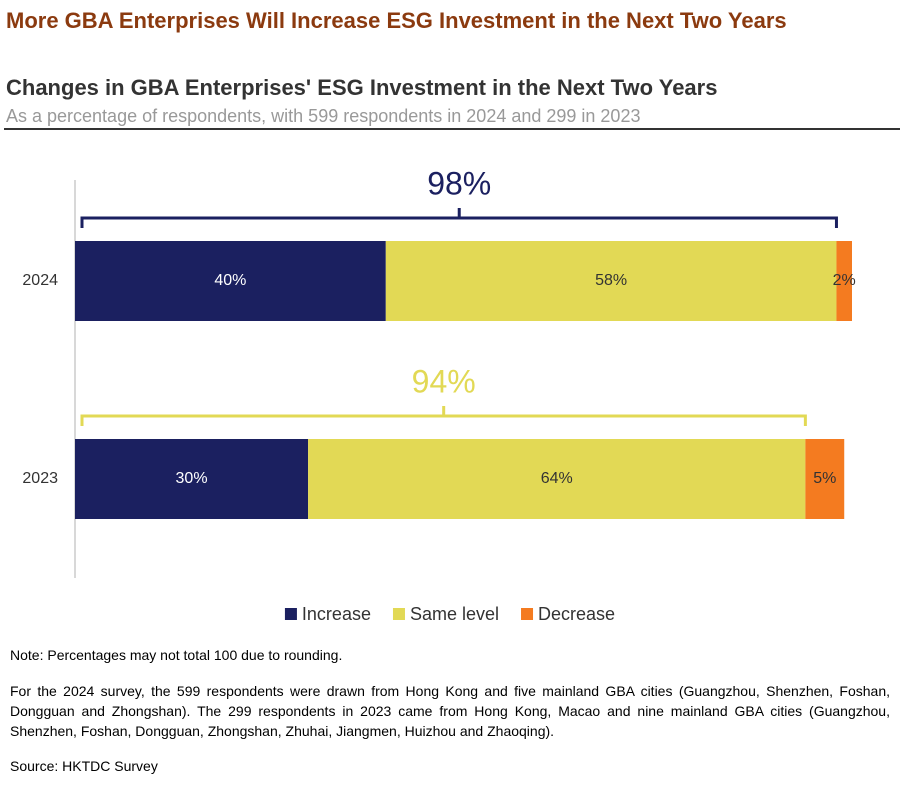  What do you see at coordinates (444, 381) in the screenshot?
I see `bracket-label: 94%` at bounding box center [444, 381].